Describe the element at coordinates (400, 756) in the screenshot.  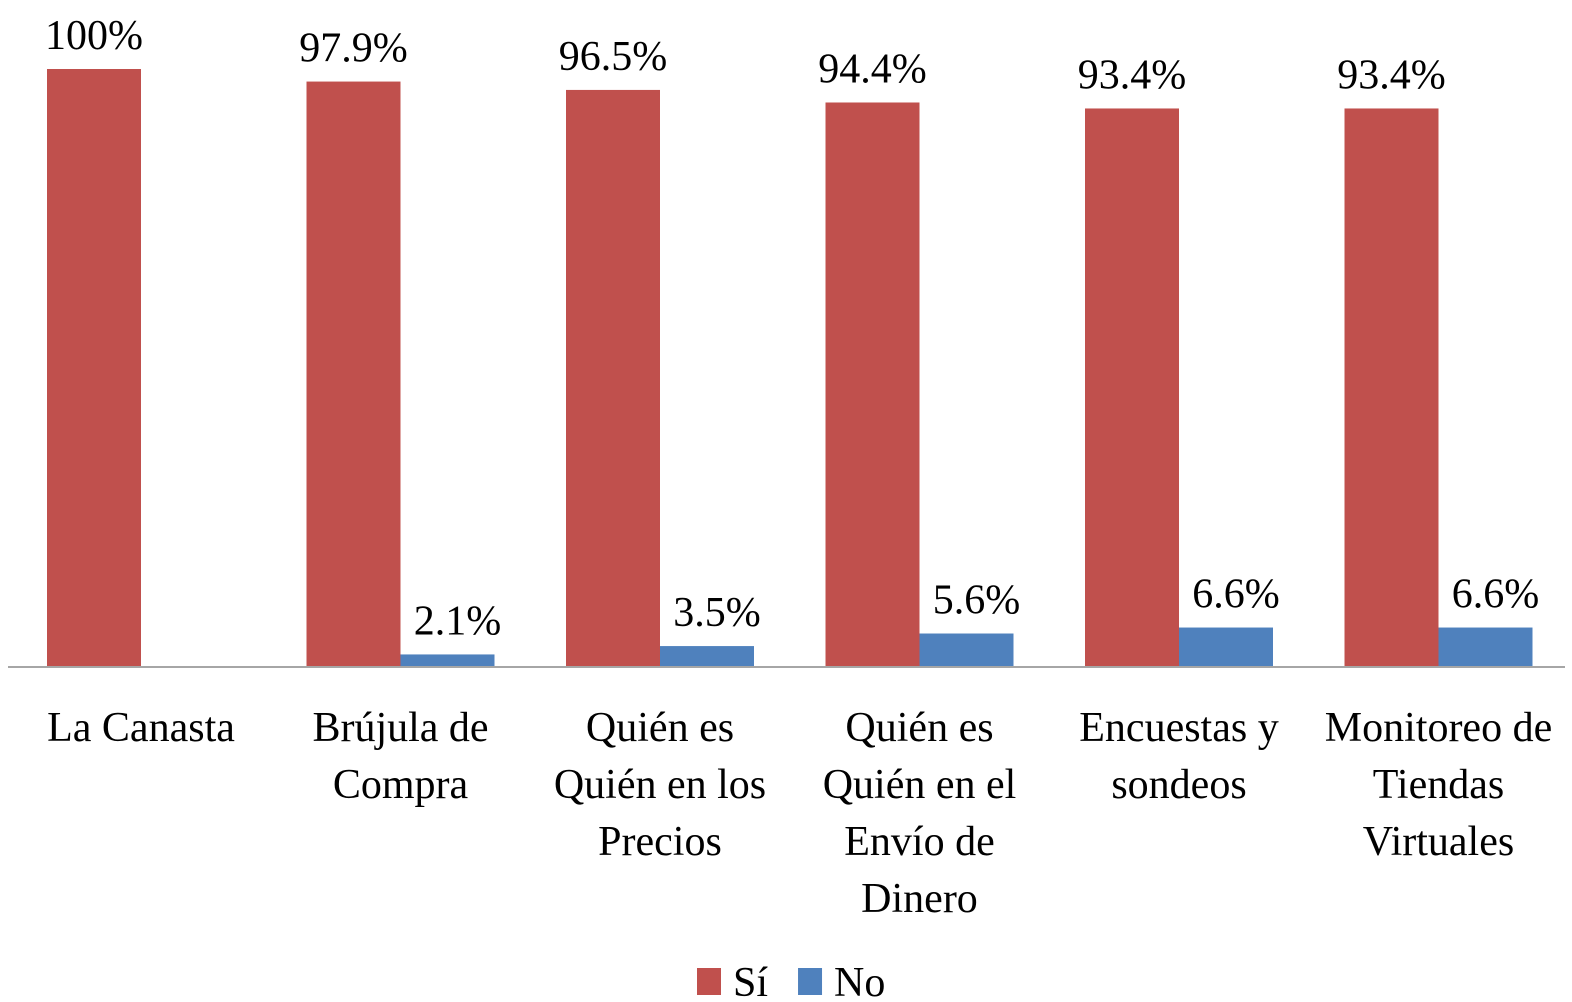
I see `x-tick-label: Brújula de Compra` at that location.